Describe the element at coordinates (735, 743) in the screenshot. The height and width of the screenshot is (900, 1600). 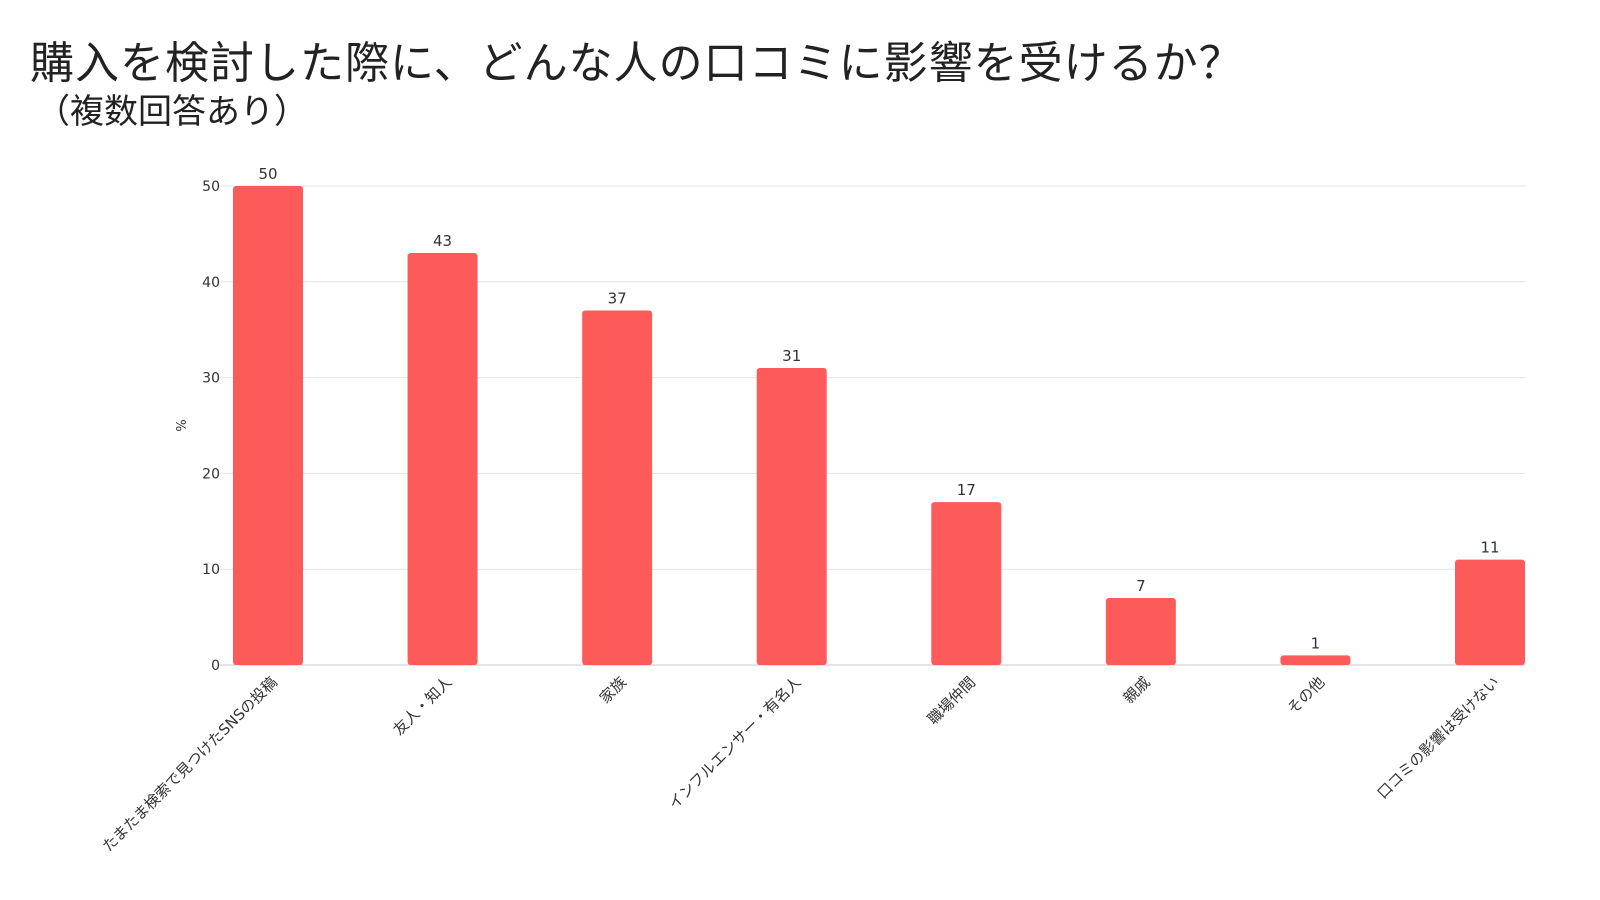
I see `x-tick-label: インフルエンサー・有名人` at that location.